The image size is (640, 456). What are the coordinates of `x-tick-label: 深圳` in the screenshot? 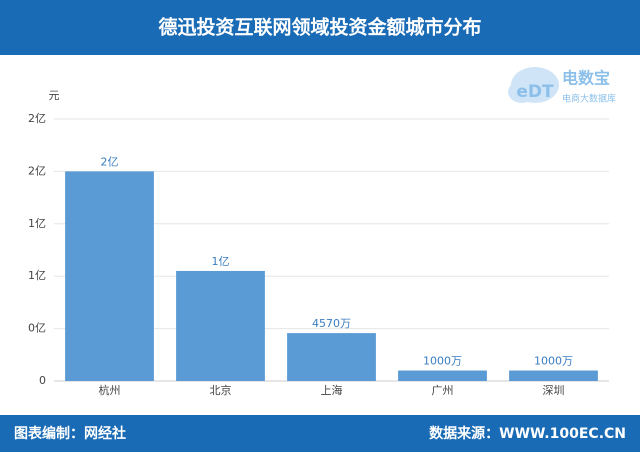 It's located at (554, 390).